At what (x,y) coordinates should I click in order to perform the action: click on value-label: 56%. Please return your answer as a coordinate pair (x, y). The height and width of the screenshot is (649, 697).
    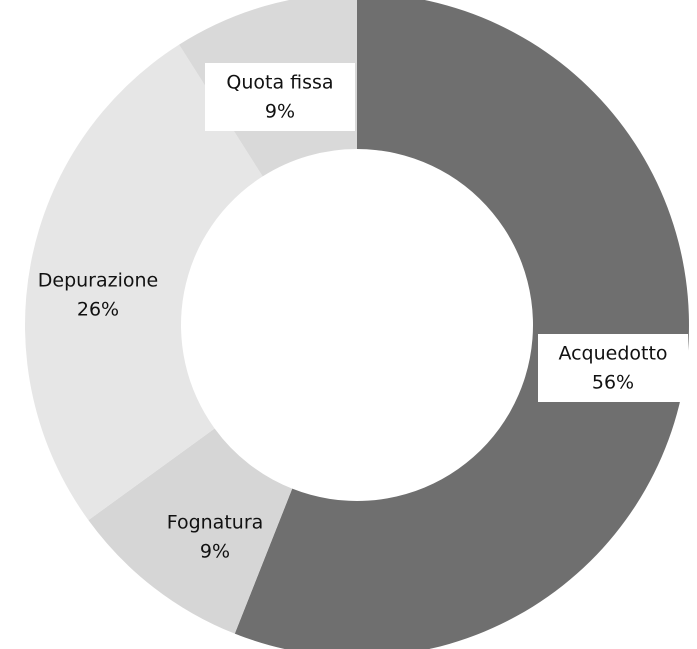
    Looking at the image, I should click on (613, 383).